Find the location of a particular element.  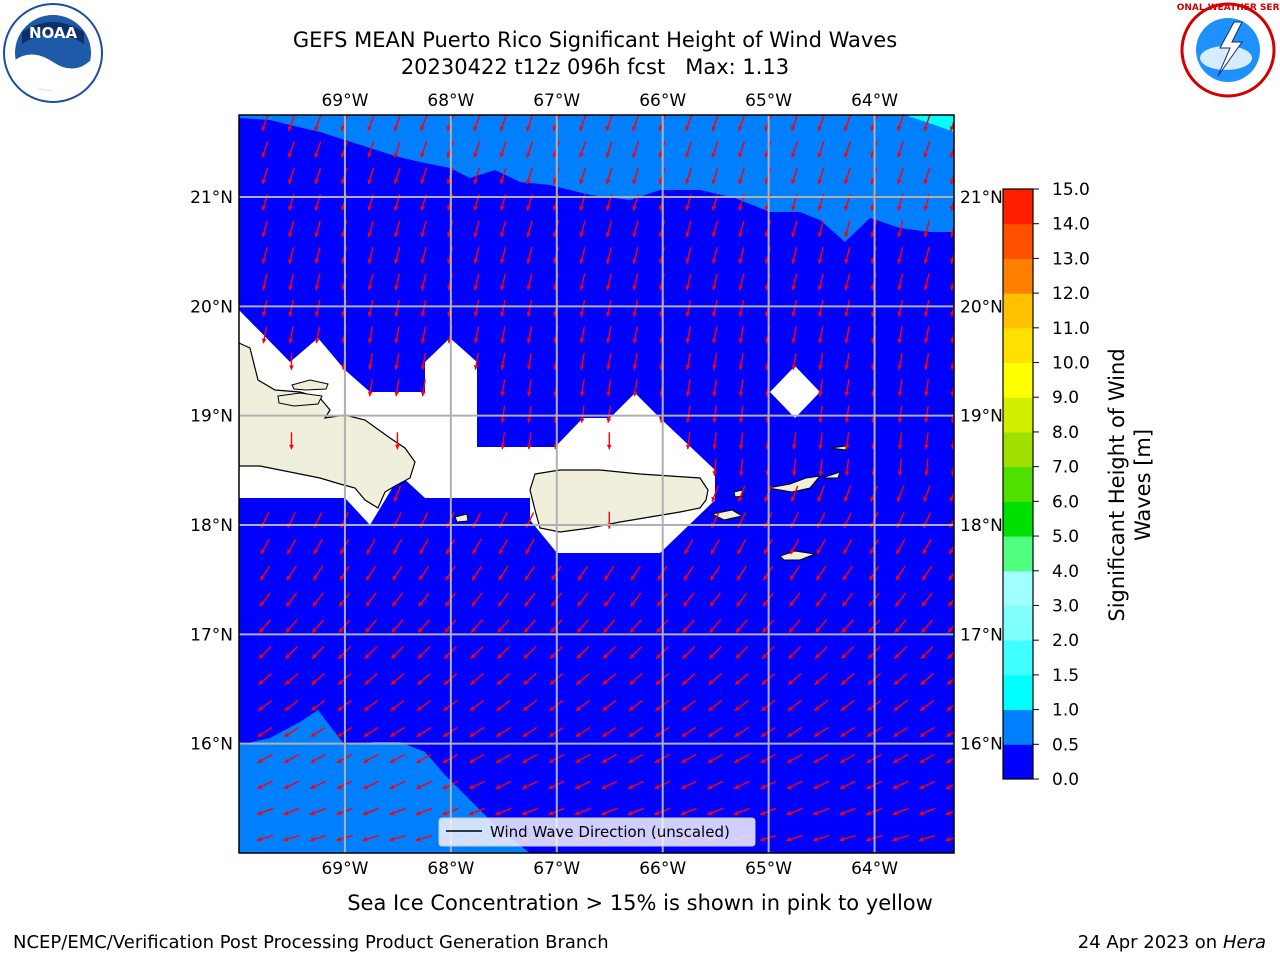

lon-tick-label-top: 65°W is located at coordinates (768, 101).